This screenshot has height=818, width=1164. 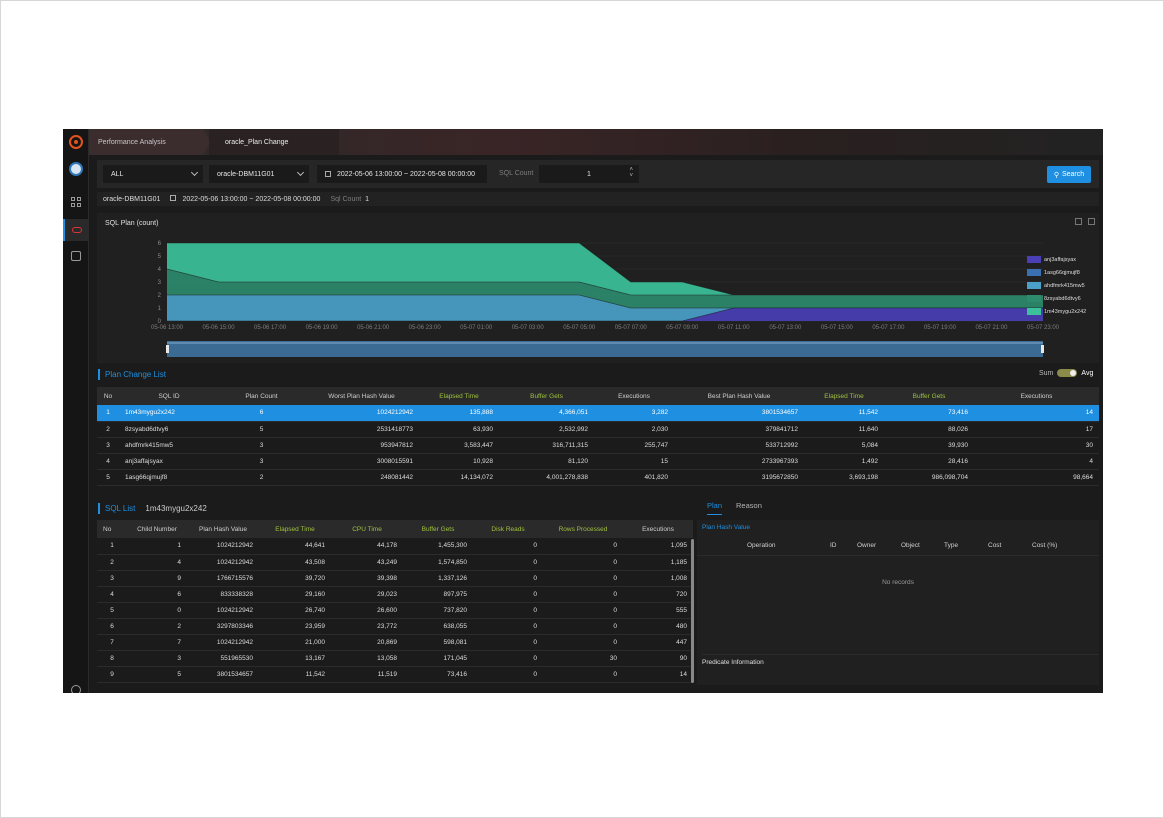 What do you see at coordinates (658, 674) in the screenshot?
I see `table-cell: 14` at bounding box center [658, 674].